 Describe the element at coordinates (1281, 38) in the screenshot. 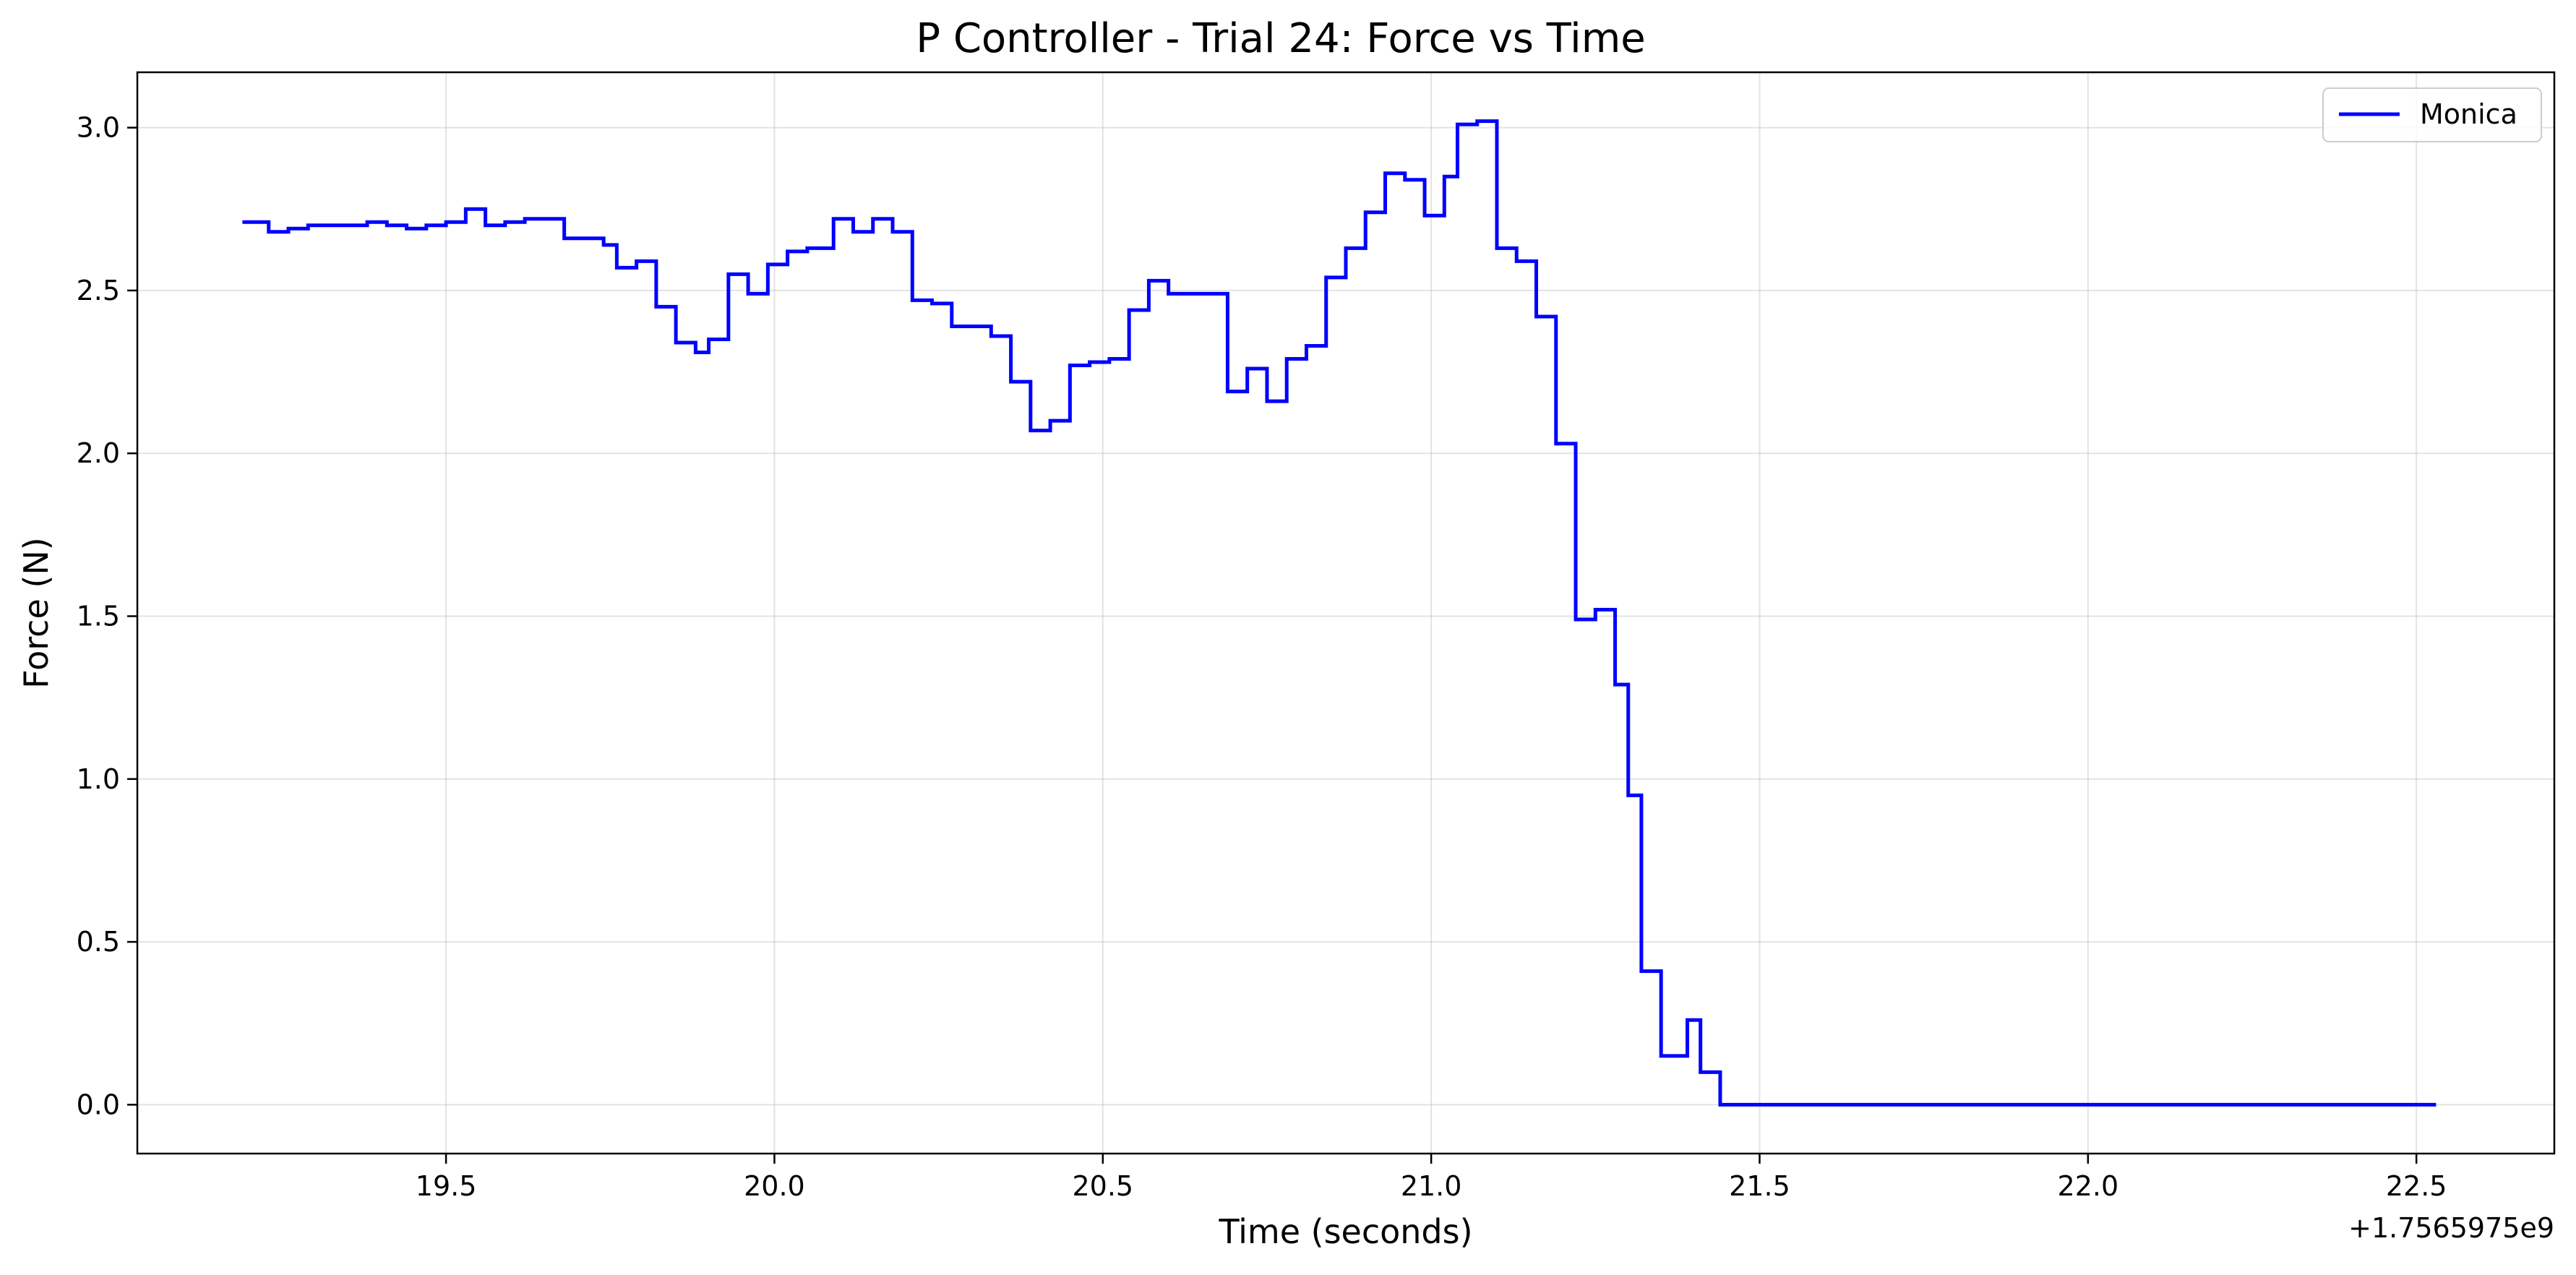

I see `chart-title: P Controller - Trial 24: Force vs Time` at that location.